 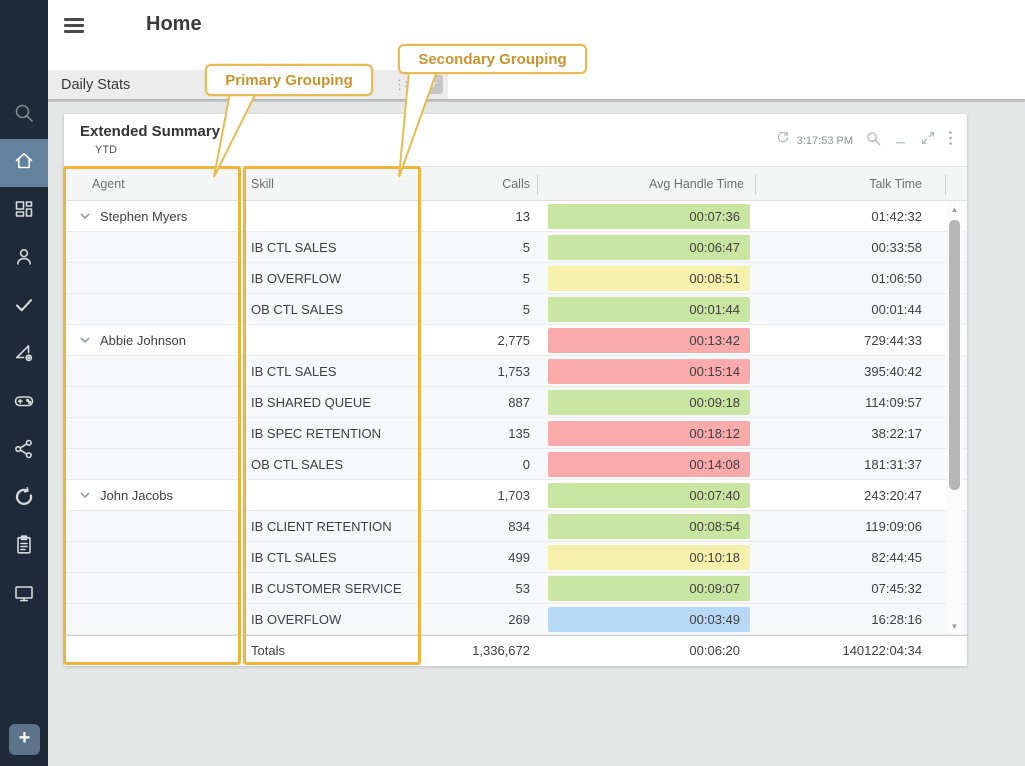 I want to click on talk-cell: 119:09:06, so click(x=893, y=526).